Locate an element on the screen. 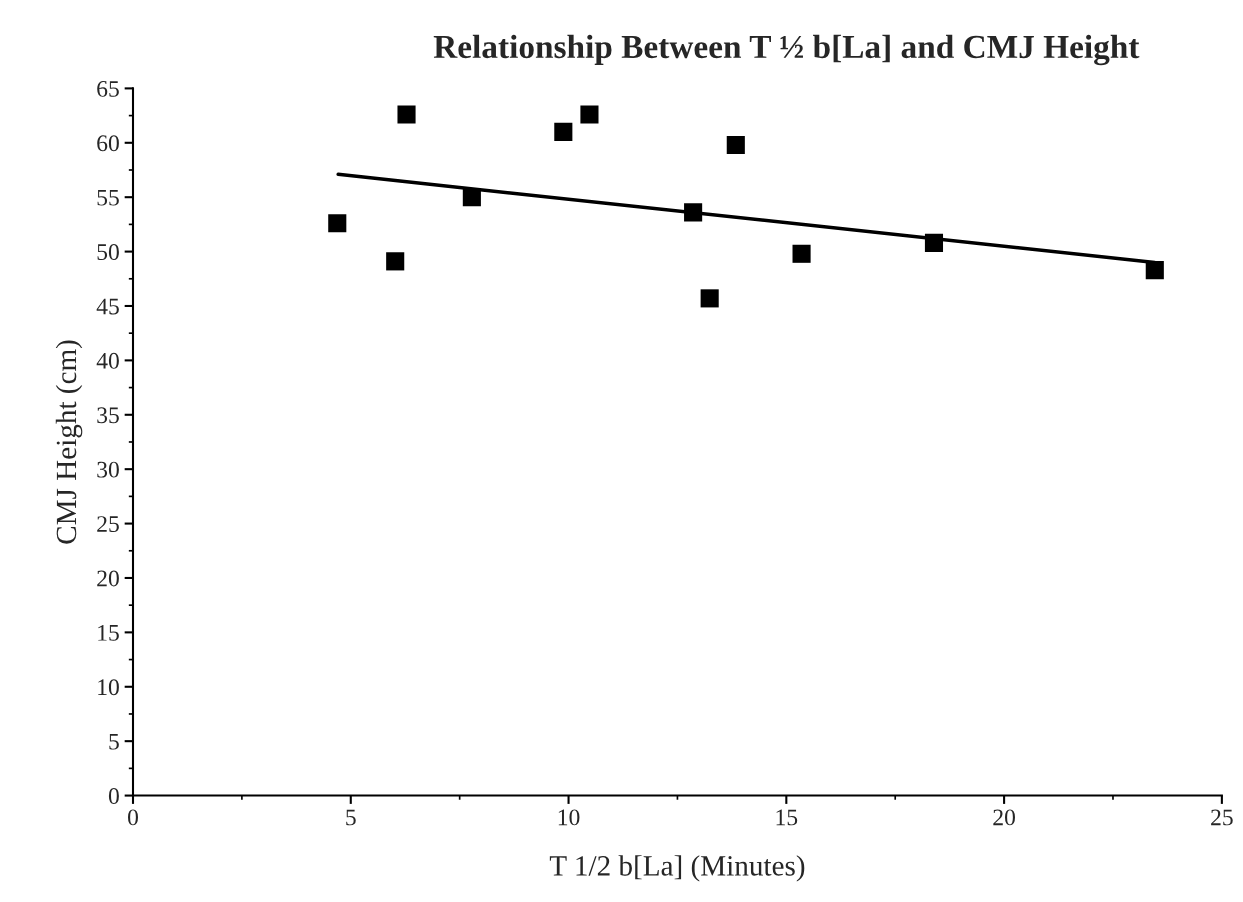  y-tick-label: 10 is located at coordinates (108, 687).